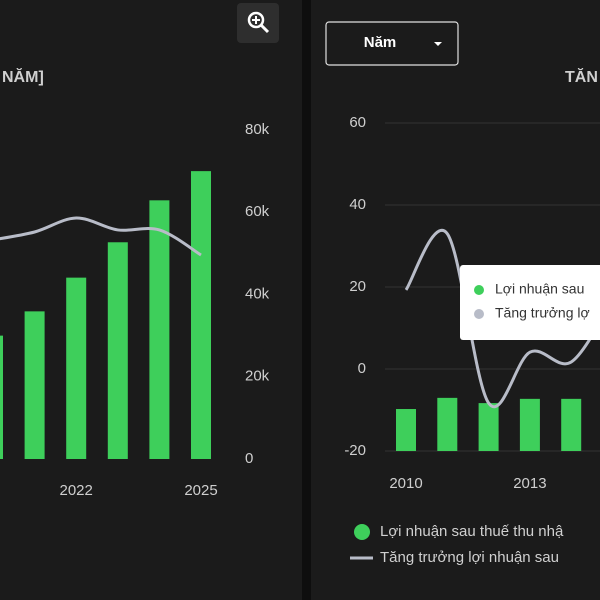 The image size is (600, 600). Describe the element at coordinates (469, 557) in the screenshot. I see `legend-label: Tăng trưởng lợi nhuận sau` at that location.